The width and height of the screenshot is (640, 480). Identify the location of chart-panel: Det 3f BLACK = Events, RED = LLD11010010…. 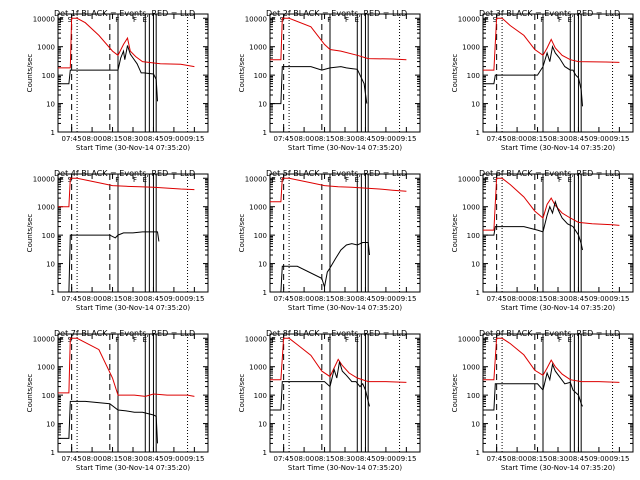
(542, 80).